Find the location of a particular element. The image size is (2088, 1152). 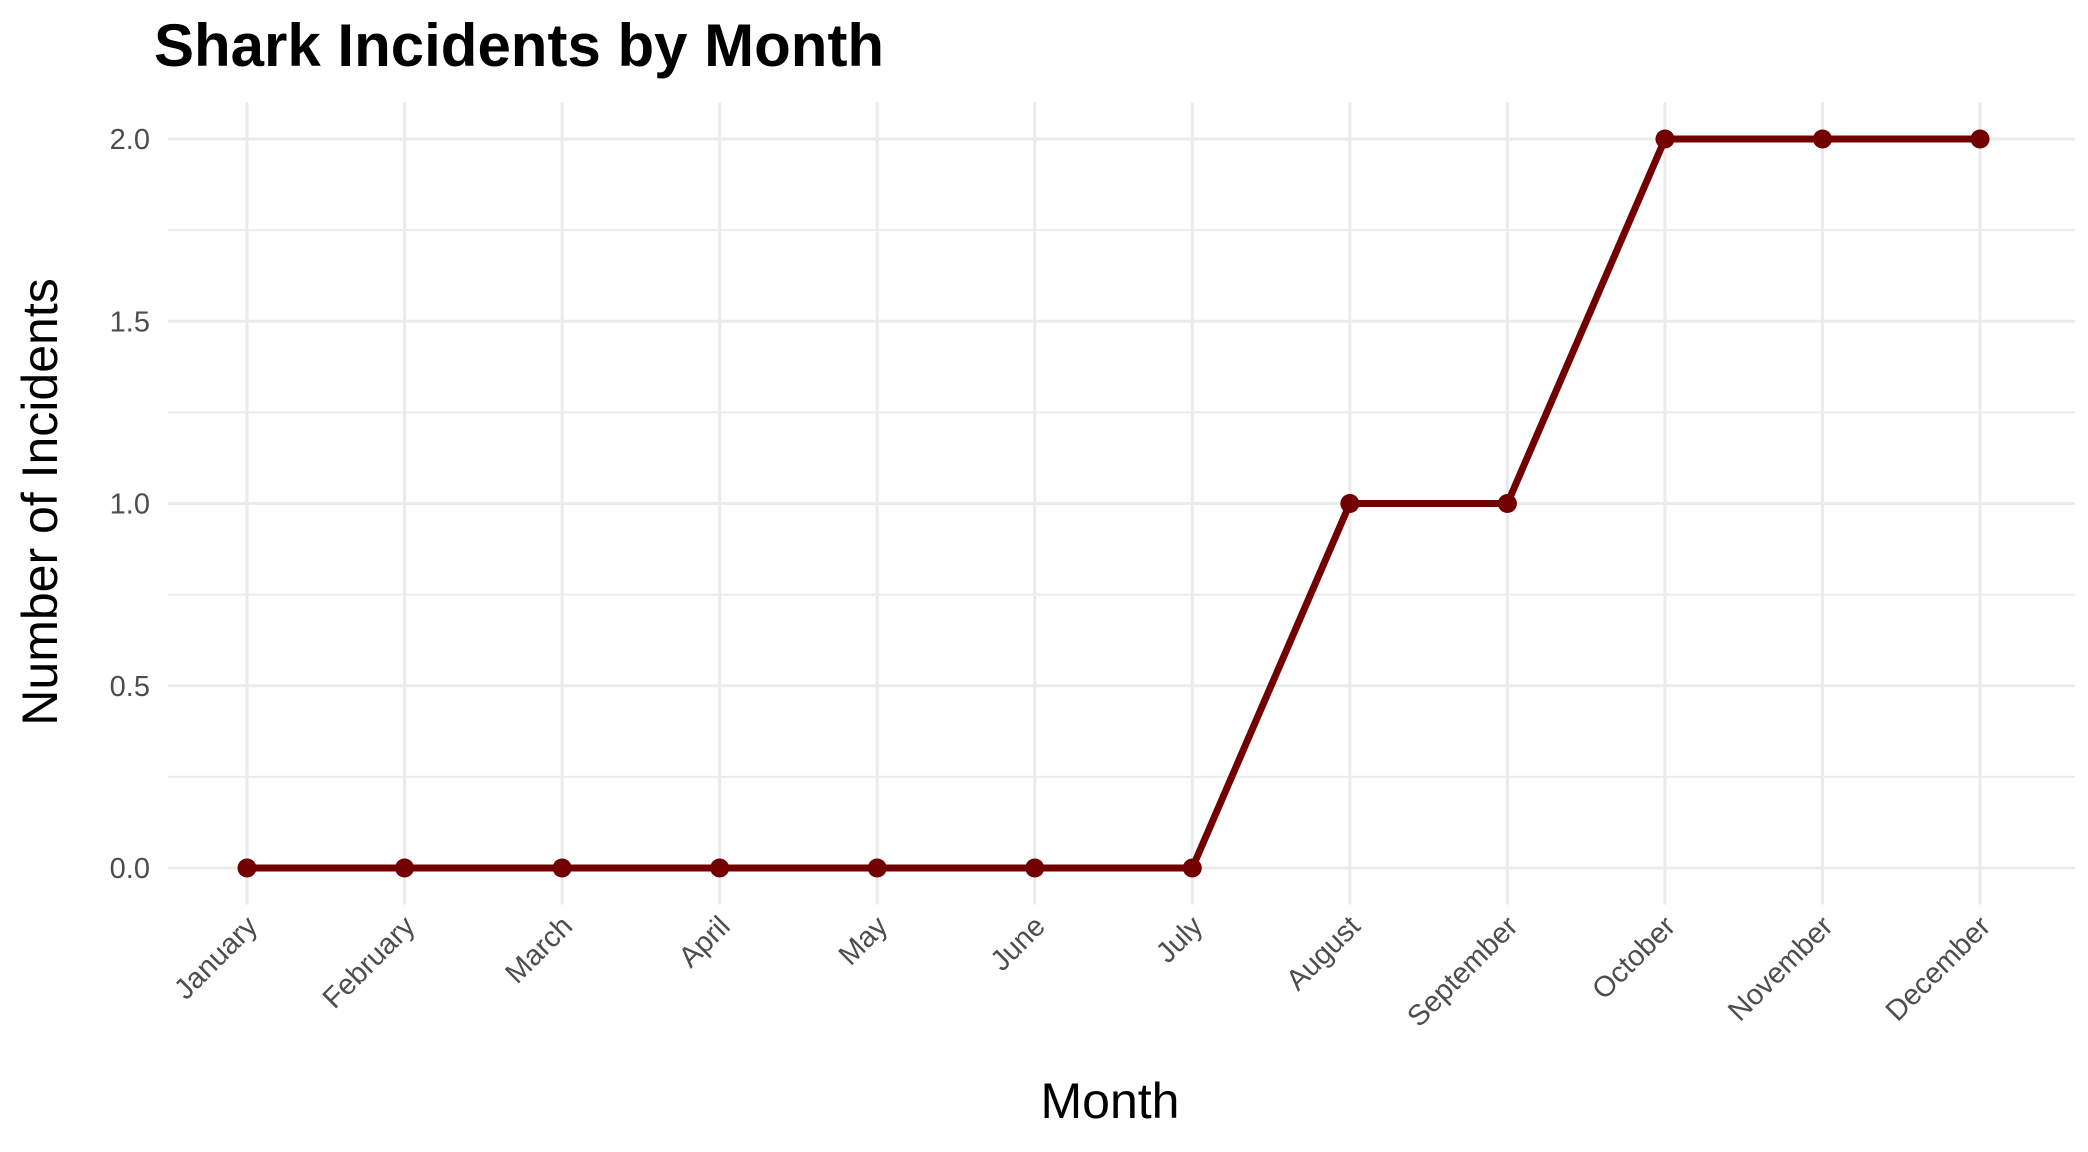

y-tick-label: 0.0 is located at coordinates (130, 869).